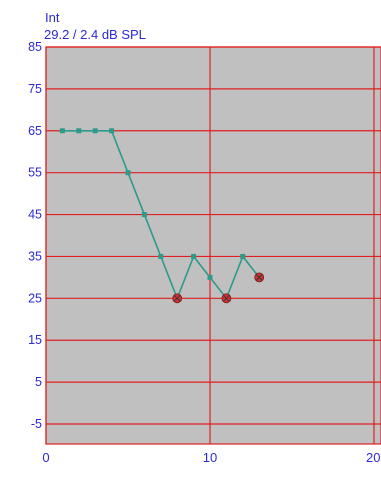 The image size is (381, 486). I want to click on x-tick-label: 20, so click(373, 457).